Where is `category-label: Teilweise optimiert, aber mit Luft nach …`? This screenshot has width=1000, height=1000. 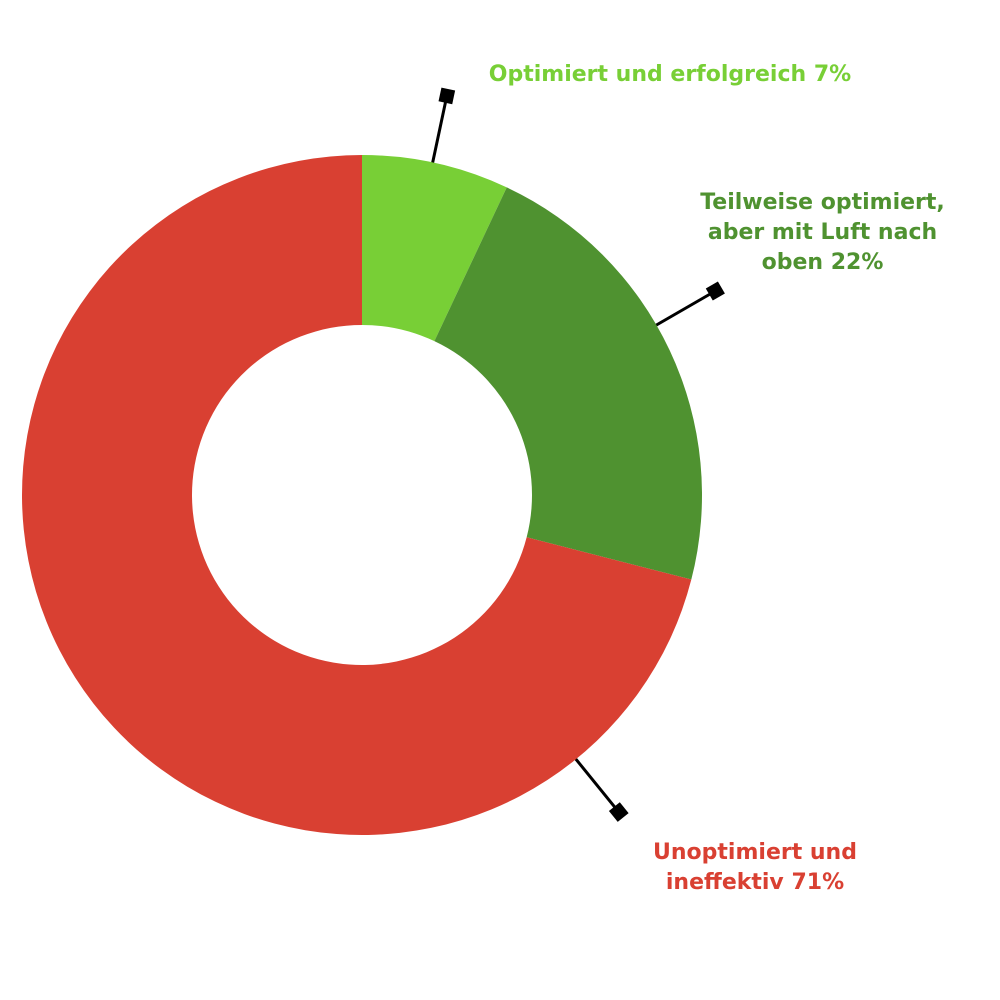 category-label: Teilweise optimiert, aber mit Luft nach … is located at coordinates (822, 232).